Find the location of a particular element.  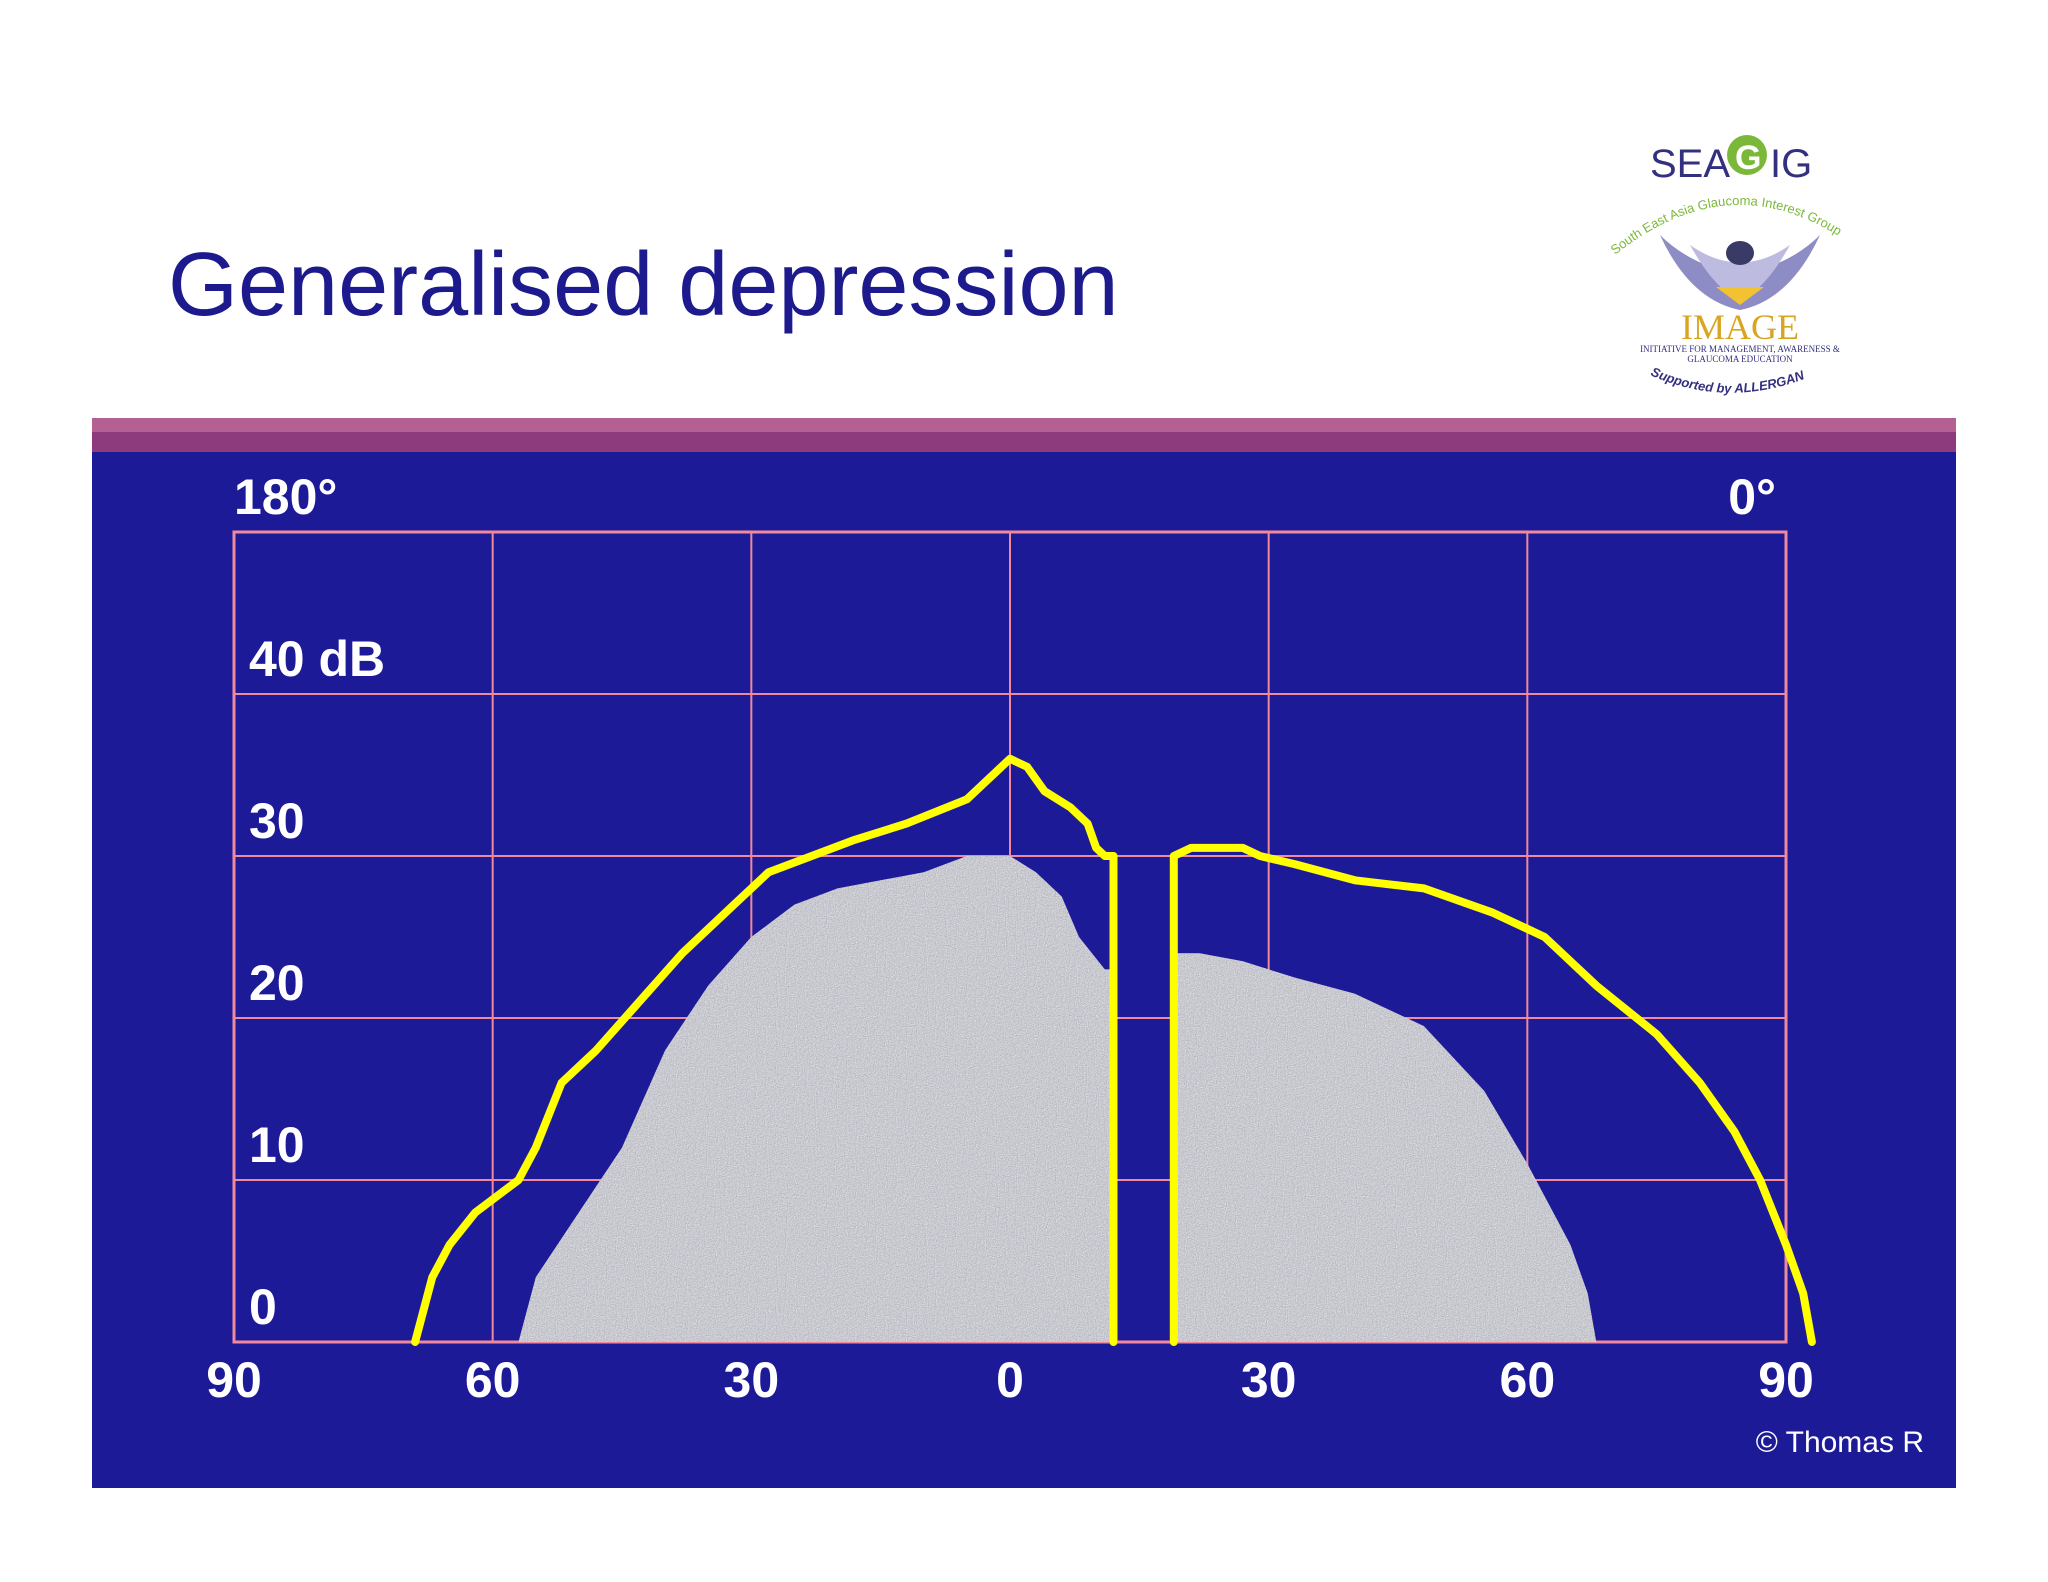

outline-segment-right is located at coordinates (1492, 1094).